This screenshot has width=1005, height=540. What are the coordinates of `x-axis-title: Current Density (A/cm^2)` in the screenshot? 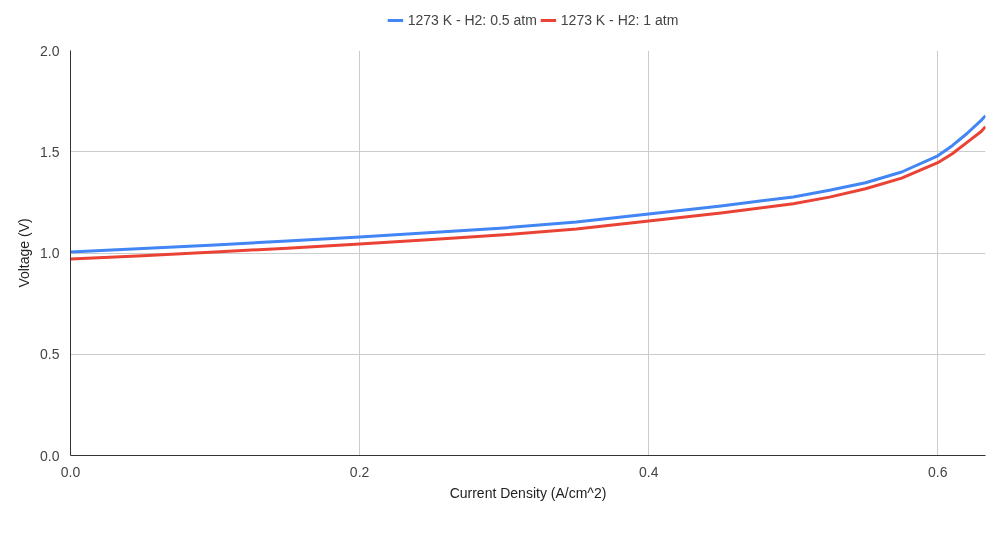 It's located at (528, 492).